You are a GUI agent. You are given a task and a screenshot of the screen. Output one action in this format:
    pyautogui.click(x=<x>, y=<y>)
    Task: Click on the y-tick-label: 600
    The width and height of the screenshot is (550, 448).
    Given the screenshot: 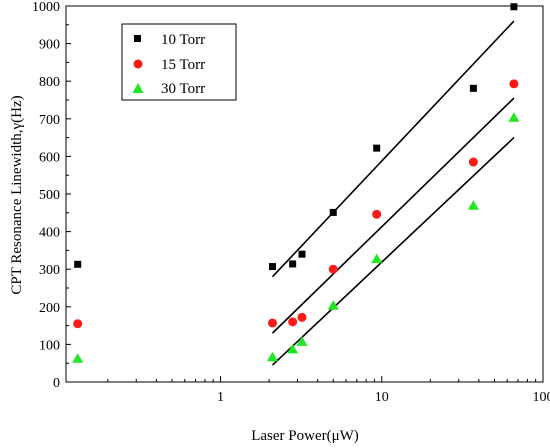 What is the action you would take?
    pyautogui.click(x=49, y=157)
    